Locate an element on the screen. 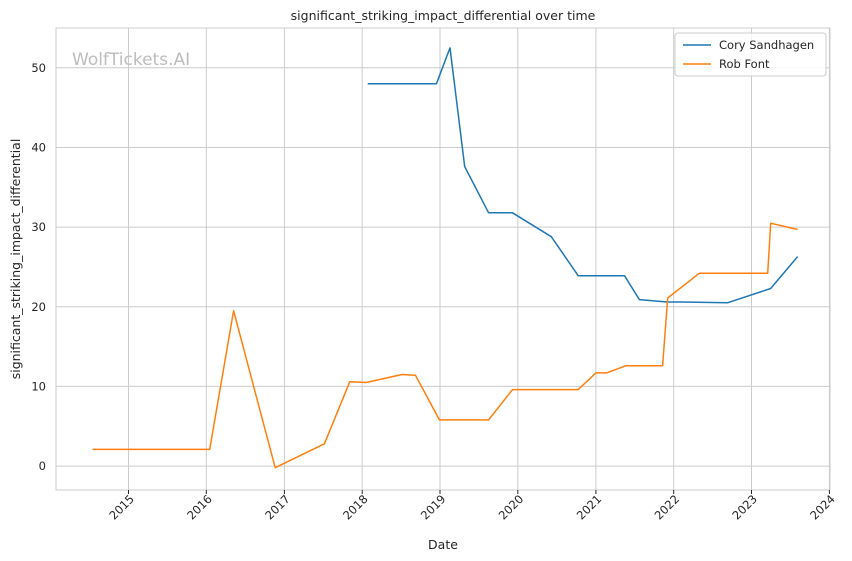 This screenshot has width=852, height=561. y-tick-label: 30 is located at coordinates (38, 227).